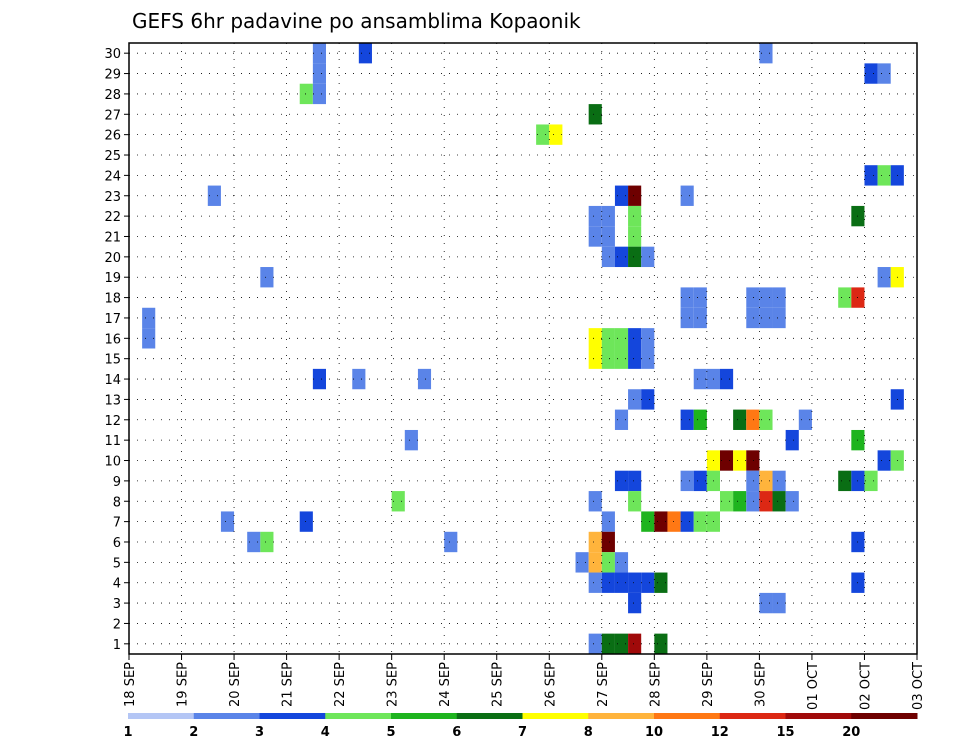 The width and height of the screenshot is (960, 742). What do you see at coordinates (112, 237) in the screenshot?
I see `y-tick-label: 21` at bounding box center [112, 237].